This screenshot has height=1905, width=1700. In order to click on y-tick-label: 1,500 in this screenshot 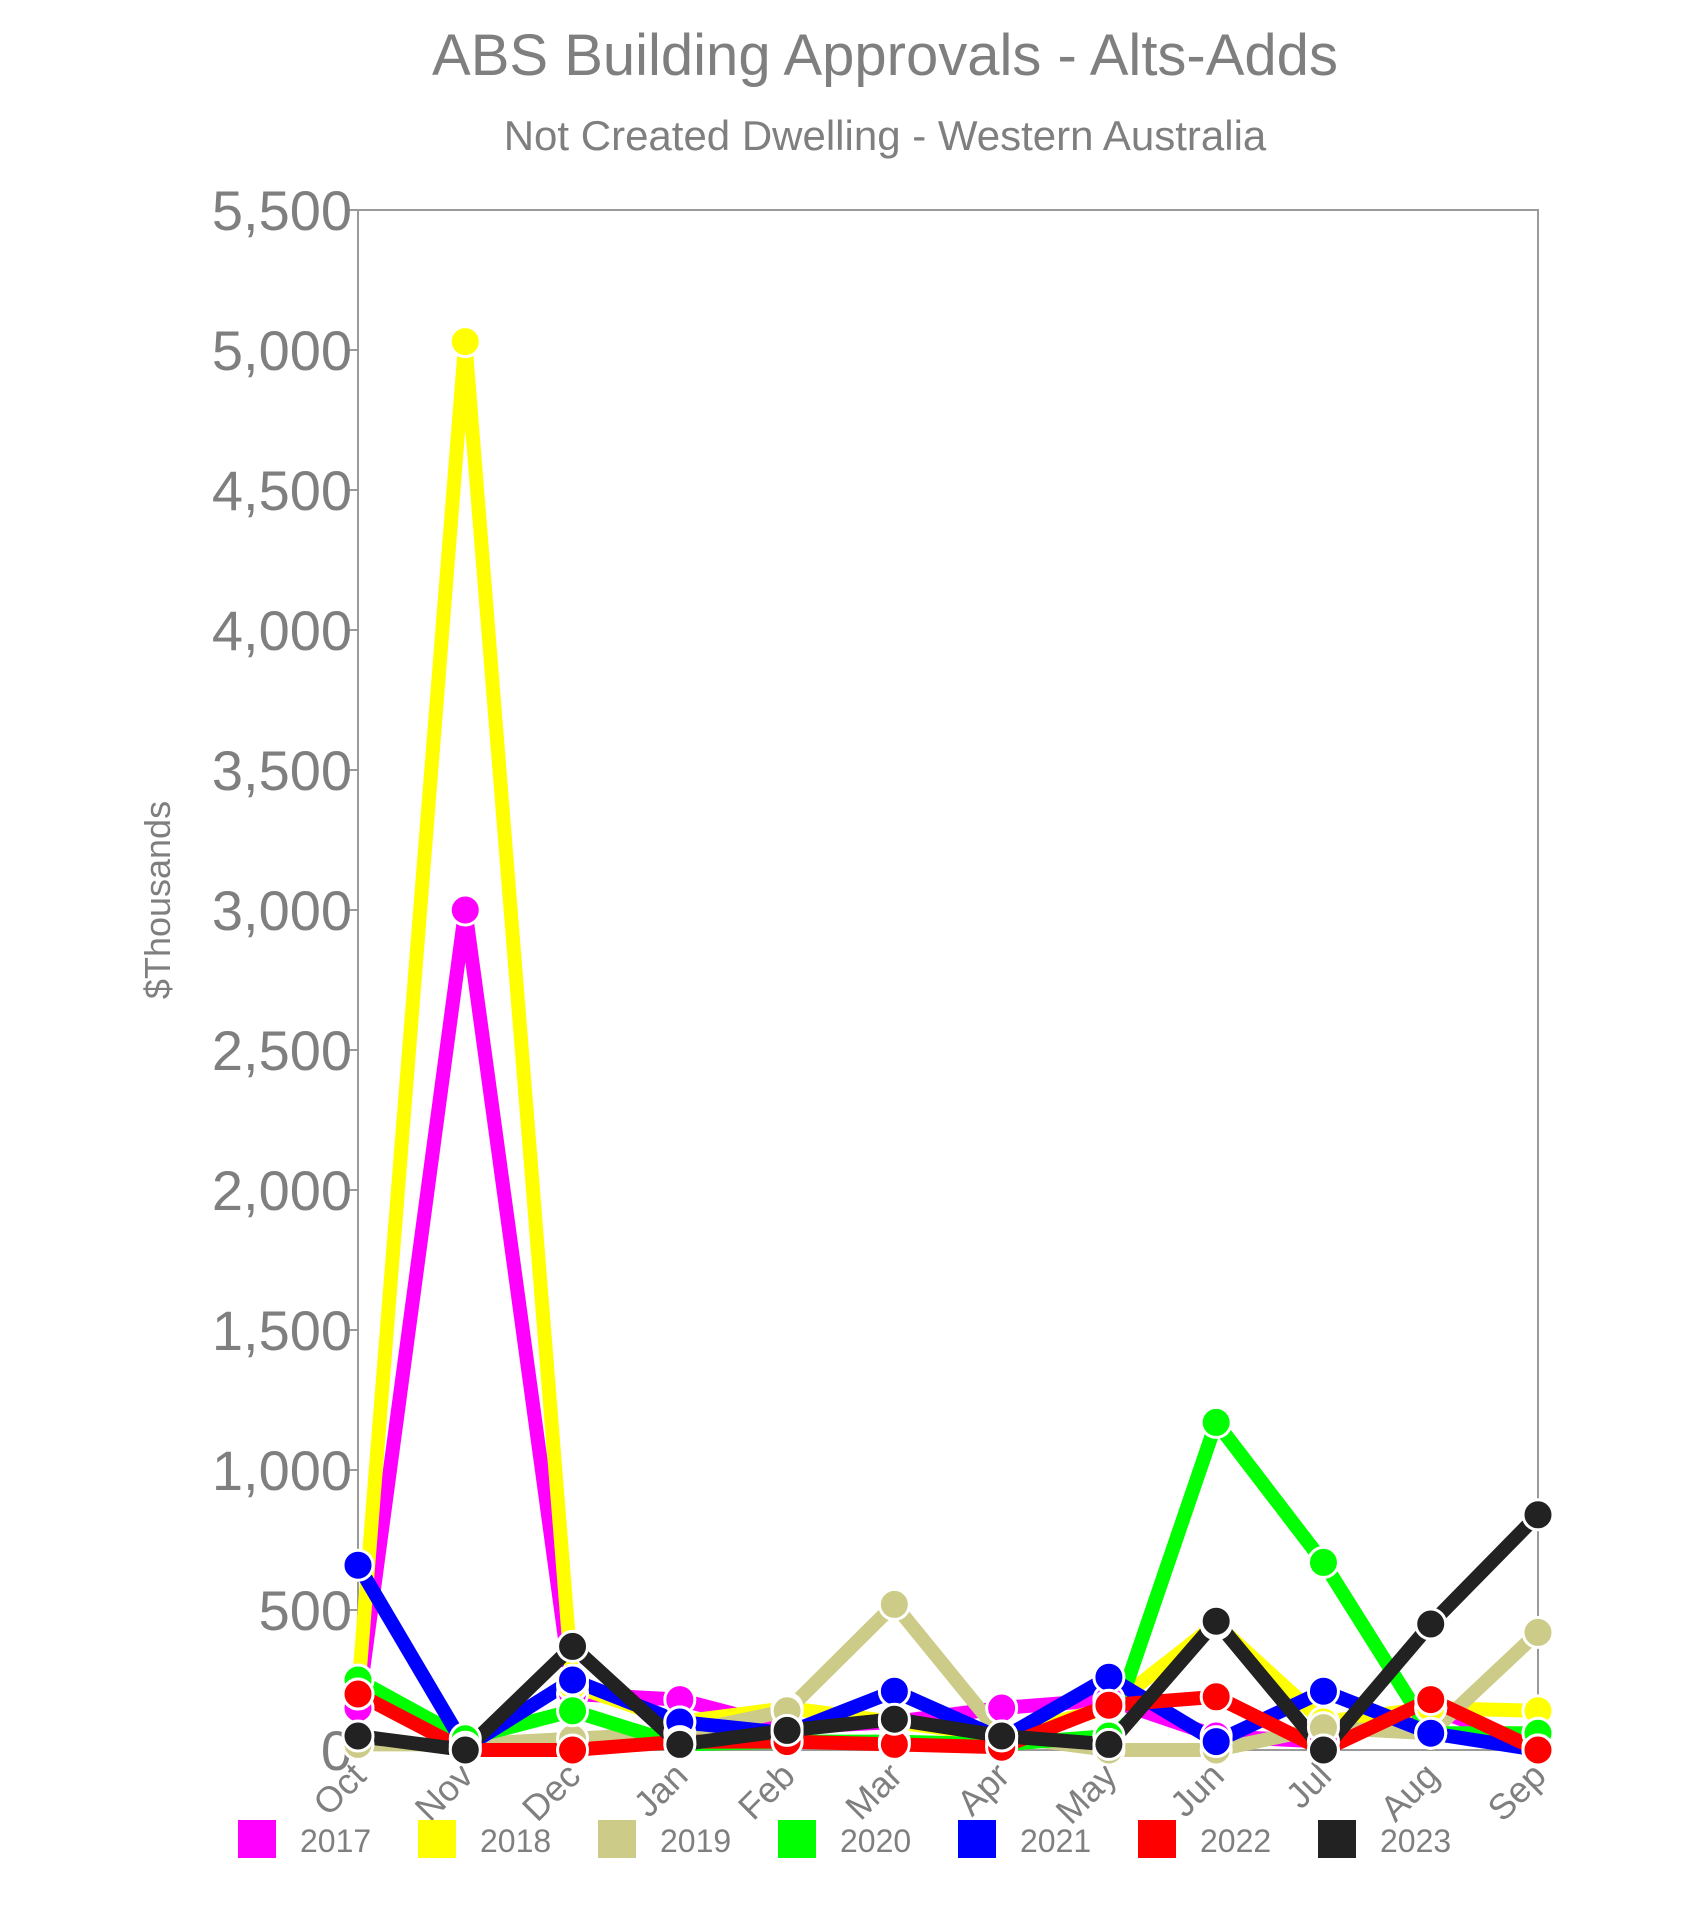, I will do `click(282, 1330)`.